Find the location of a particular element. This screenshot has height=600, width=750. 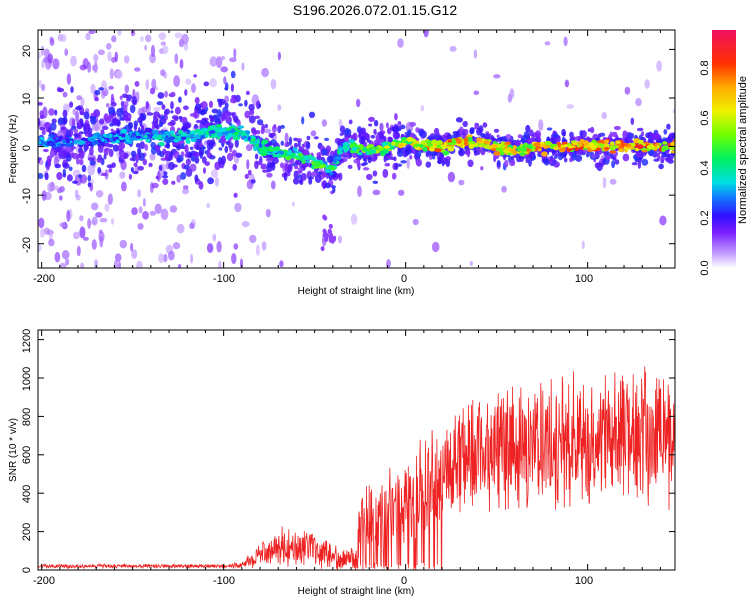

spectrogram-x-tick-label: -200 is located at coordinates (44, 279).